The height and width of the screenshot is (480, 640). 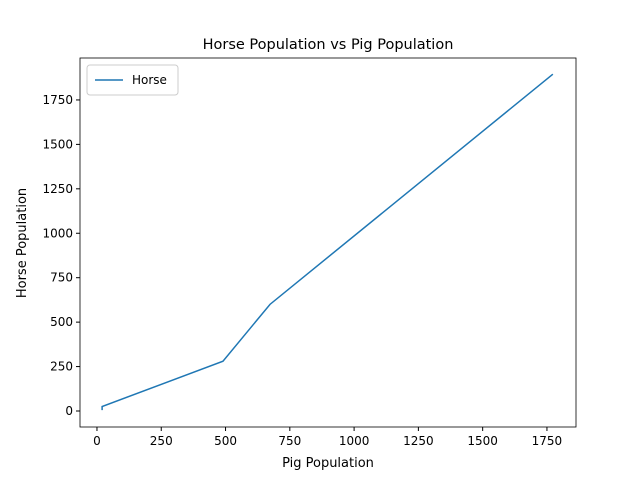 I want to click on y-tick-label: 1750, so click(x=57, y=100).